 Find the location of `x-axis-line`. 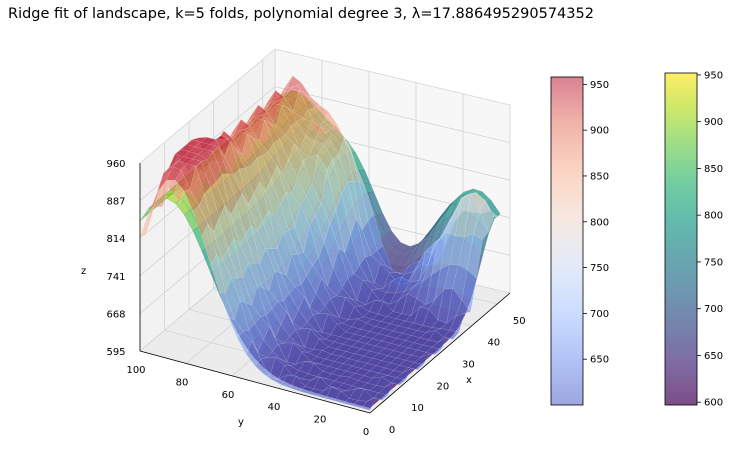

x-axis-line is located at coordinates (440, 353).